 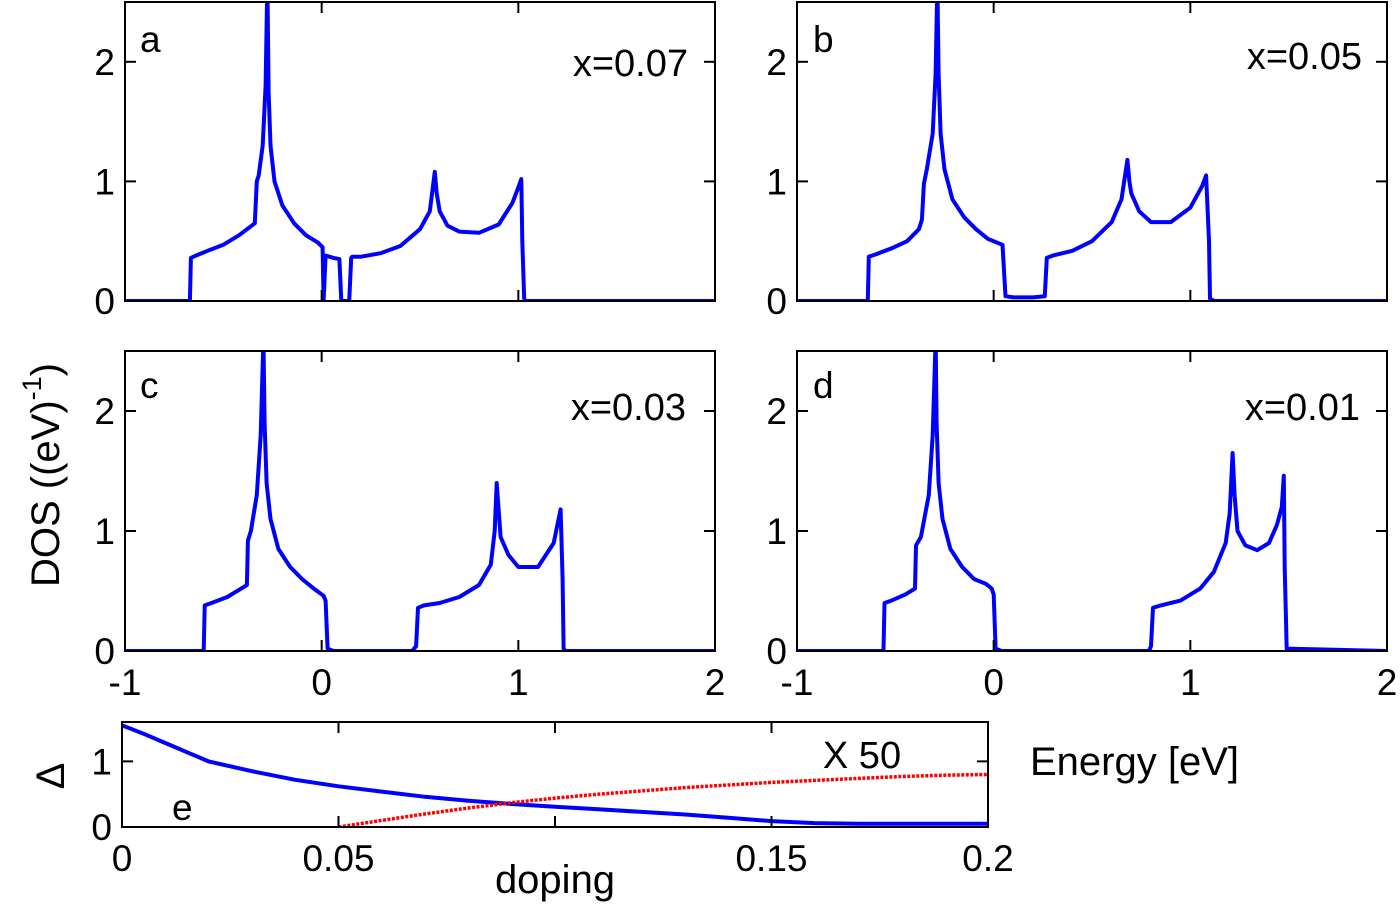 What do you see at coordinates (149, 385) in the screenshot?
I see `panel-letter-c: c` at bounding box center [149, 385].